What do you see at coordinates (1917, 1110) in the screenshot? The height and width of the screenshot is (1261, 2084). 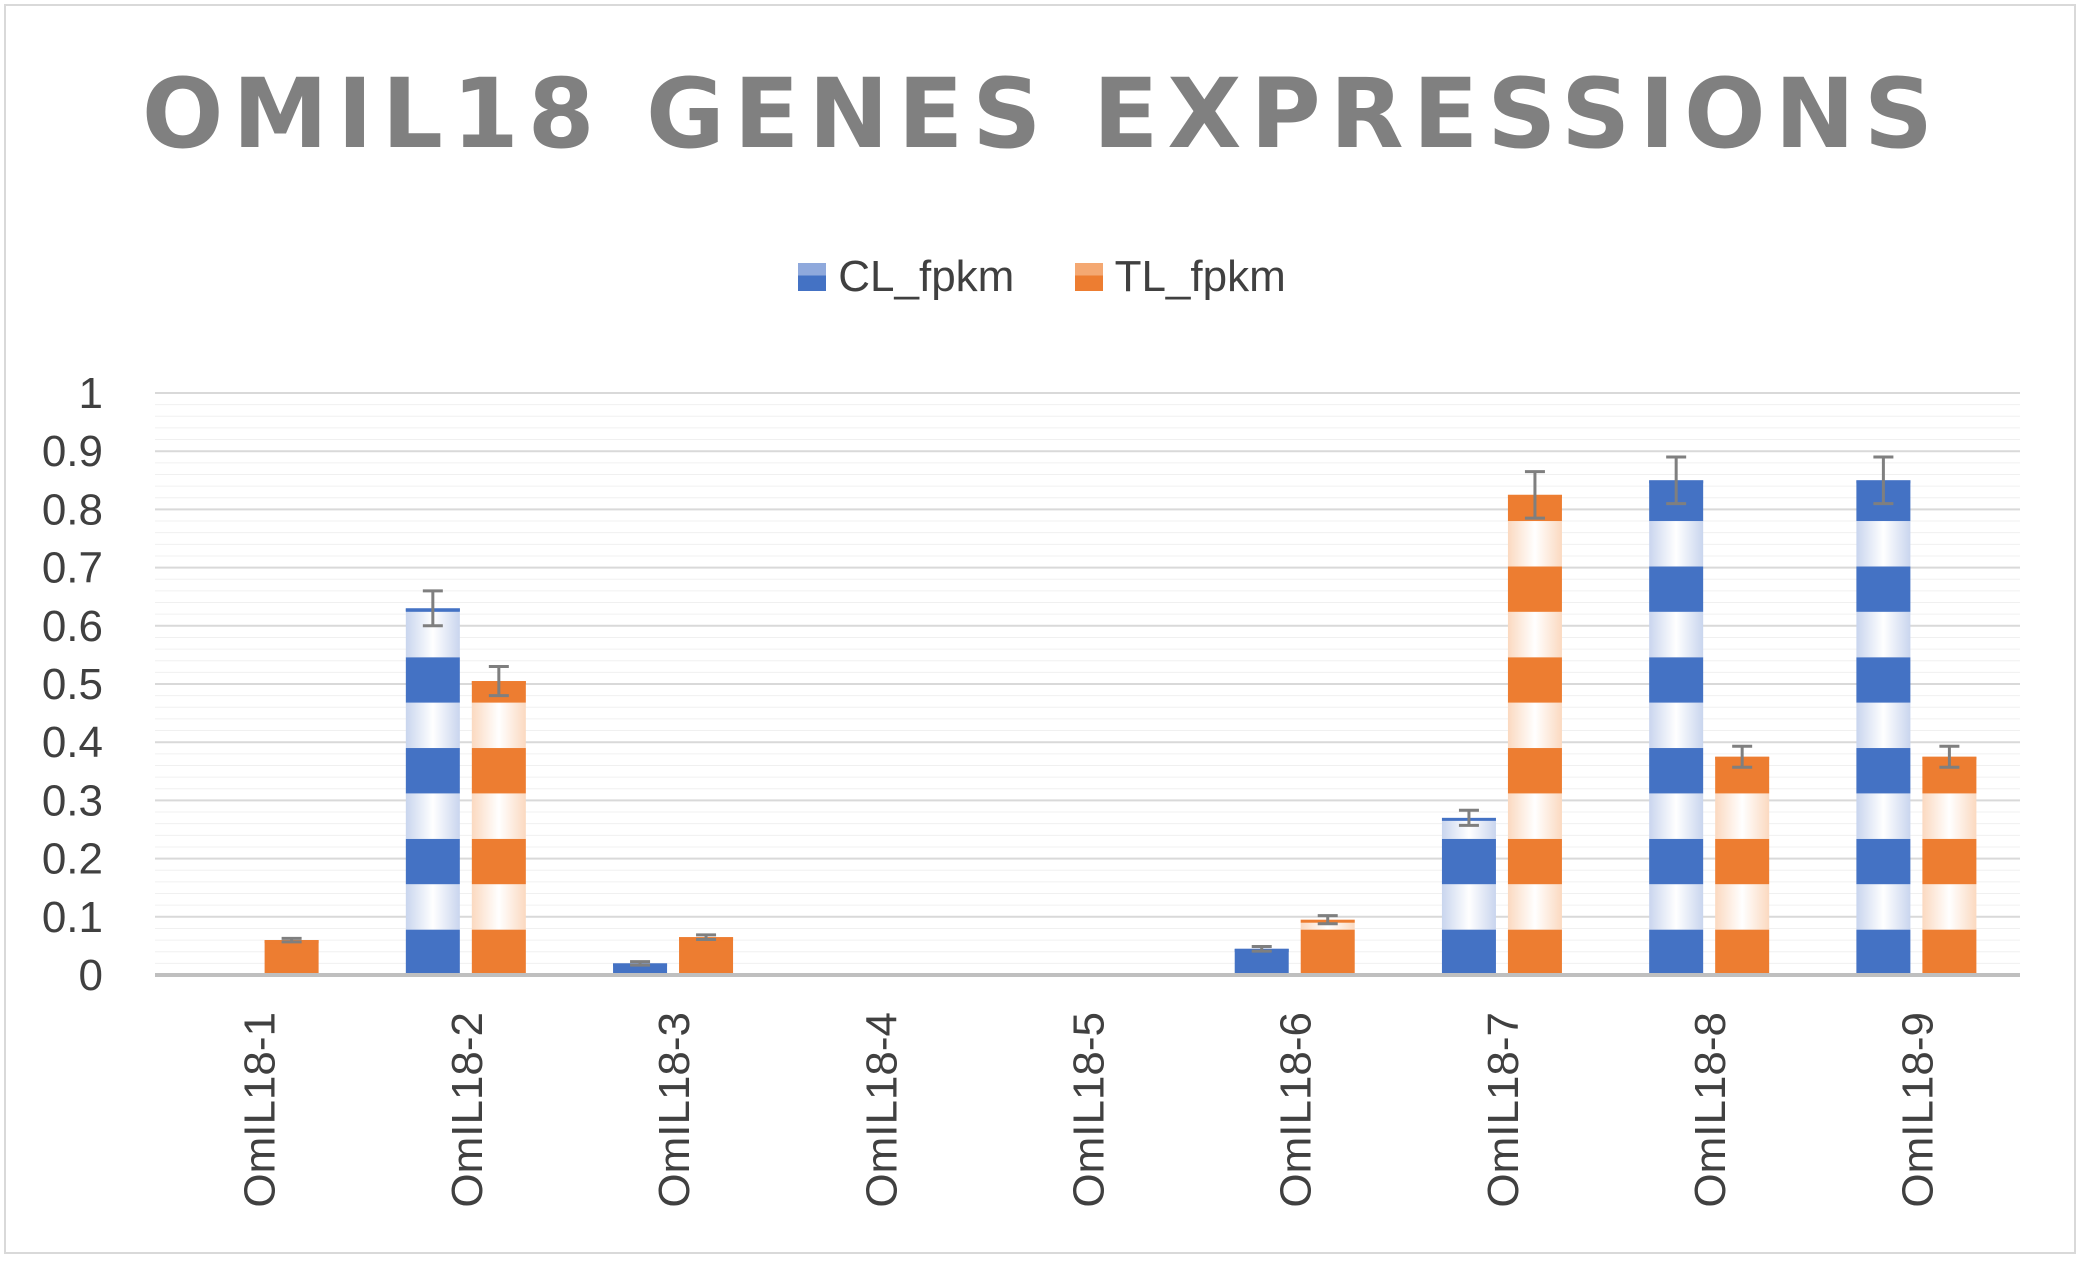 I see `x-tick-label: OmIL18-9` at bounding box center [1917, 1110].